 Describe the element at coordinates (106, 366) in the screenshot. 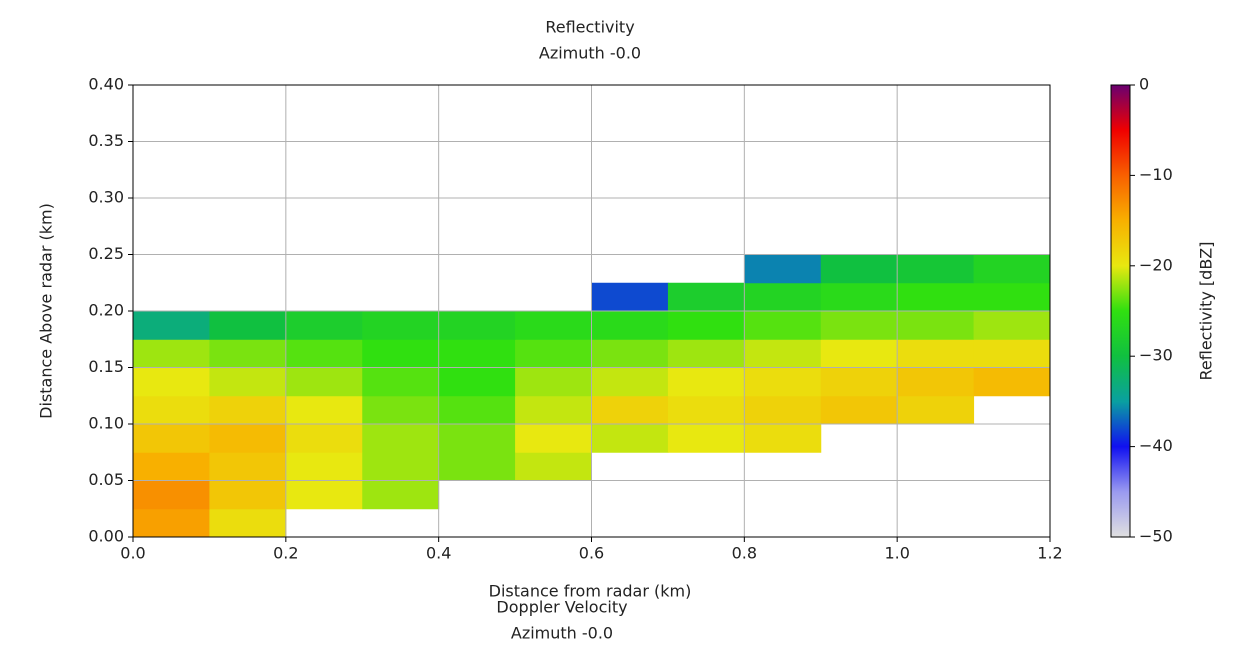

I see `y-tick-label: 0.15` at that location.